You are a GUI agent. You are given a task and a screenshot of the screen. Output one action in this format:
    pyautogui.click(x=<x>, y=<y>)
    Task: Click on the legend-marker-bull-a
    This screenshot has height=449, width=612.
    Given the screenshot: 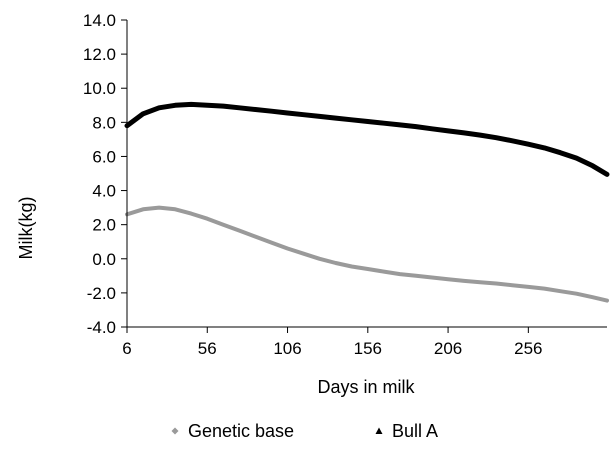 What is the action you would take?
    pyautogui.click(x=379, y=430)
    